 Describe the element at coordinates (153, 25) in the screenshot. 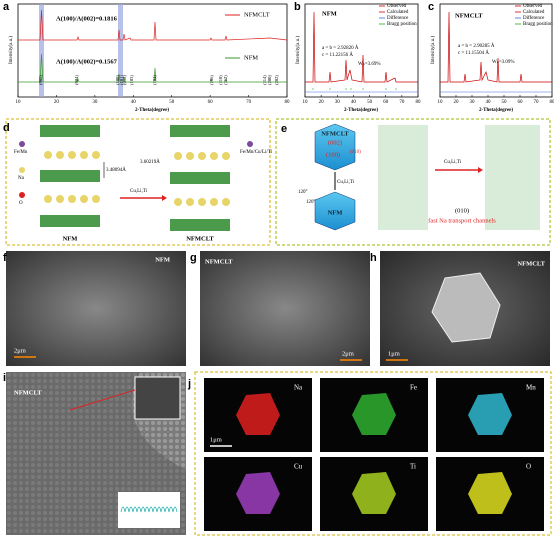

I see `xrd-nfmclt` at that location.